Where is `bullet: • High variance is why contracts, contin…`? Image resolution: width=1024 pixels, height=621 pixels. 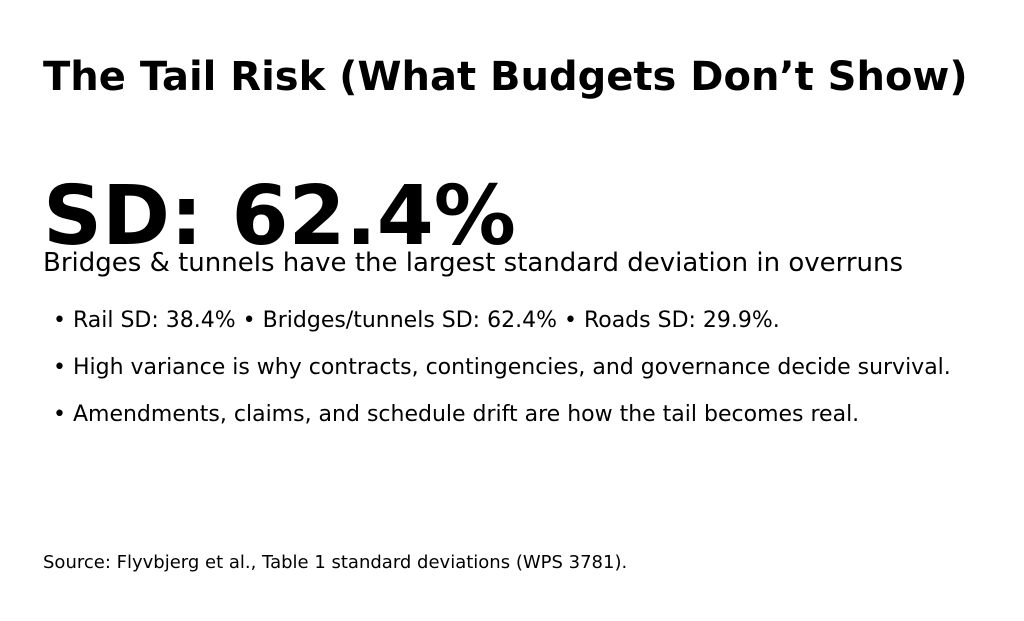 bullet: • High variance is why contracts, contin… is located at coordinates (502, 367).